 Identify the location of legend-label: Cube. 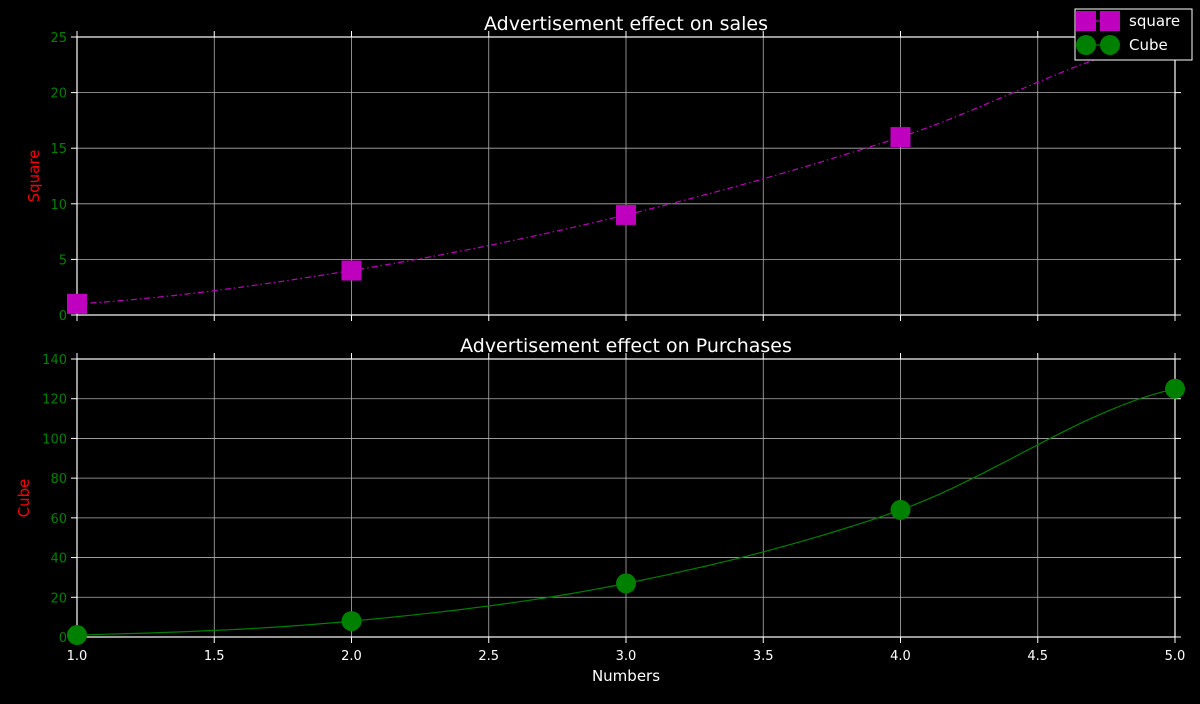
(1148, 45).